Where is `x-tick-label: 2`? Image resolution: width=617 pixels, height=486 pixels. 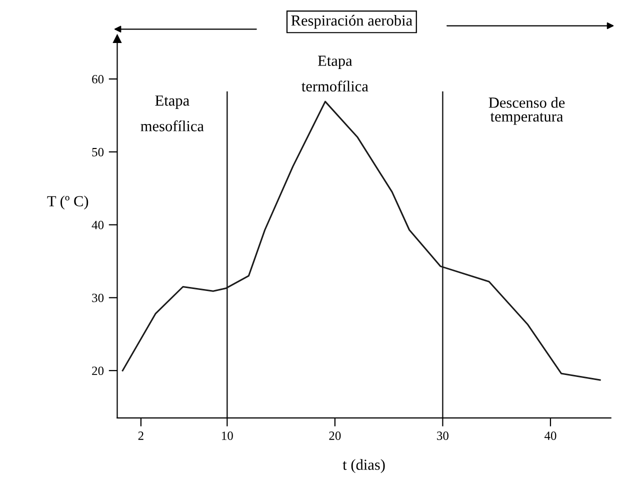
x-tick-label: 2 is located at coordinates (141, 436).